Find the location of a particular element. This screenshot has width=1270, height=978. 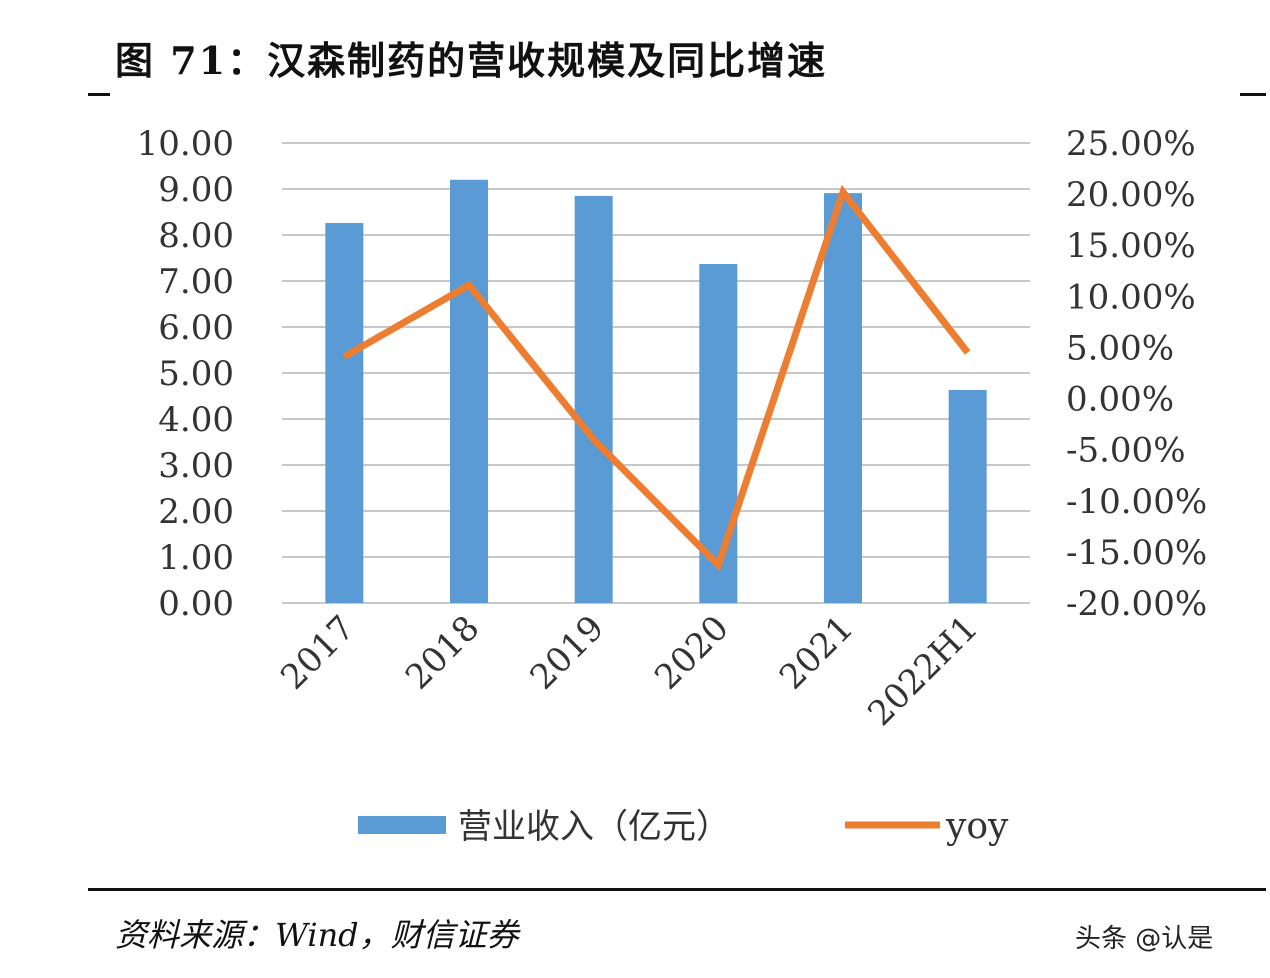

y-right-tick-label: 25.00% is located at coordinates (1131, 144).